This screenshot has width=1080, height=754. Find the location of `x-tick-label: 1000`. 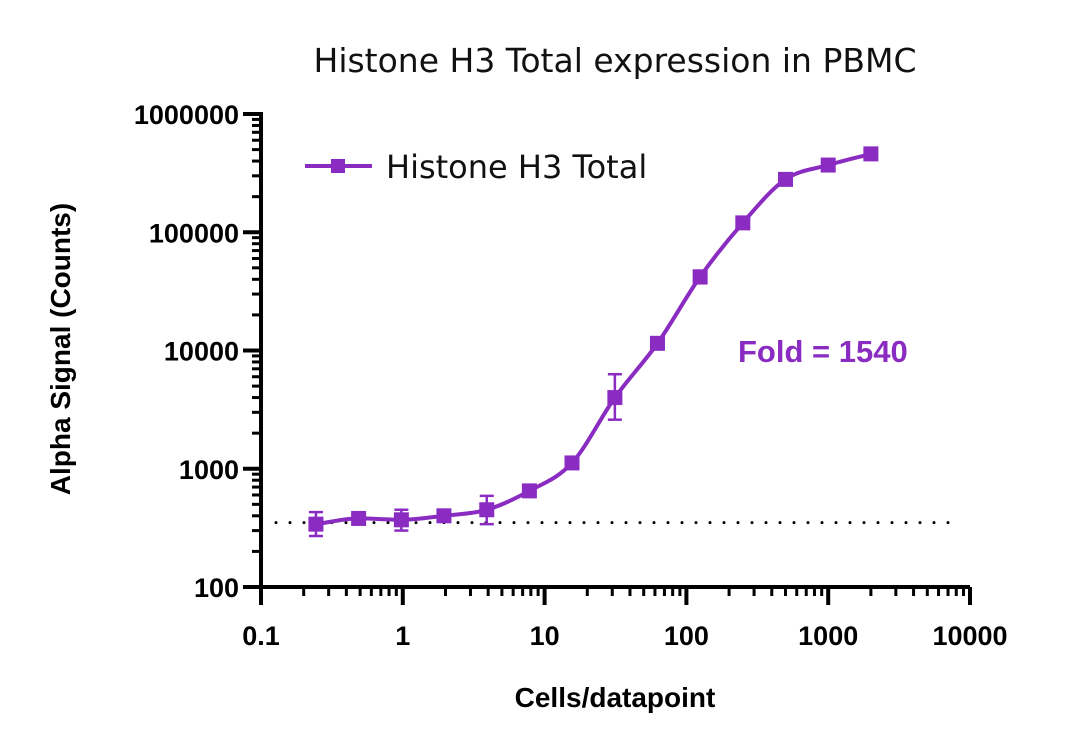

x-tick-label: 1000 is located at coordinates (828, 636).